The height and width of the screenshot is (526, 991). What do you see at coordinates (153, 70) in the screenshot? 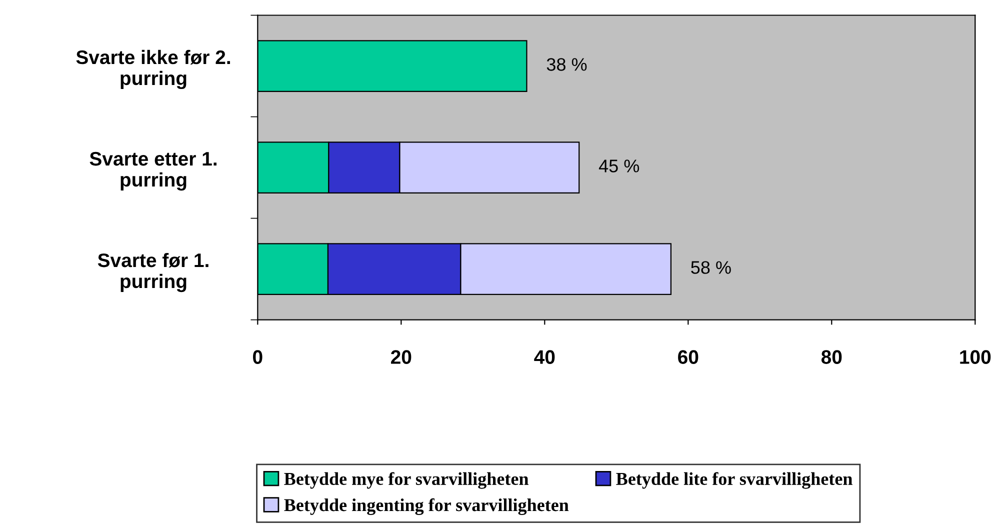
I see `y-tick-label: Svarte ikke før 2. purring` at bounding box center [153, 70].